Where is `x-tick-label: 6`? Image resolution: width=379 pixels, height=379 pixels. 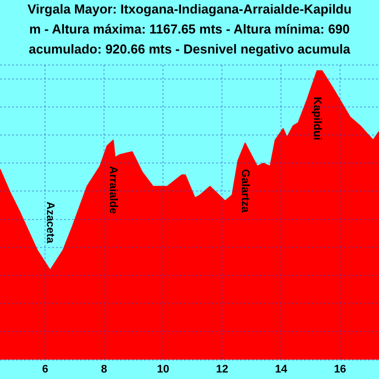 x-tick-label: 6 is located at coordinates (45, 369).